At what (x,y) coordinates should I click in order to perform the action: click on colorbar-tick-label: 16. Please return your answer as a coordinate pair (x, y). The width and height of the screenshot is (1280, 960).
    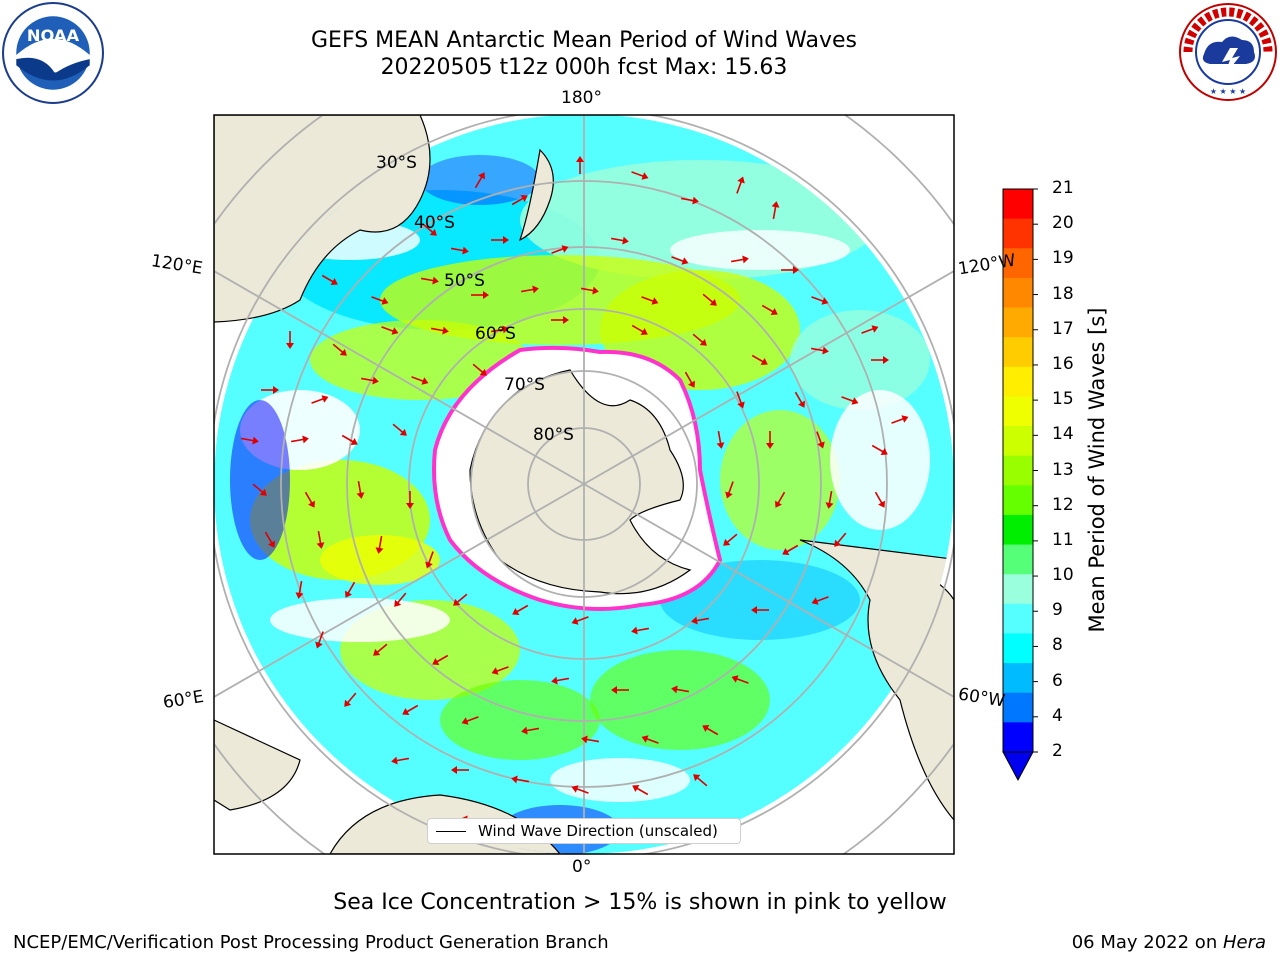
    Looking at the image, I should click on (1063, 363).